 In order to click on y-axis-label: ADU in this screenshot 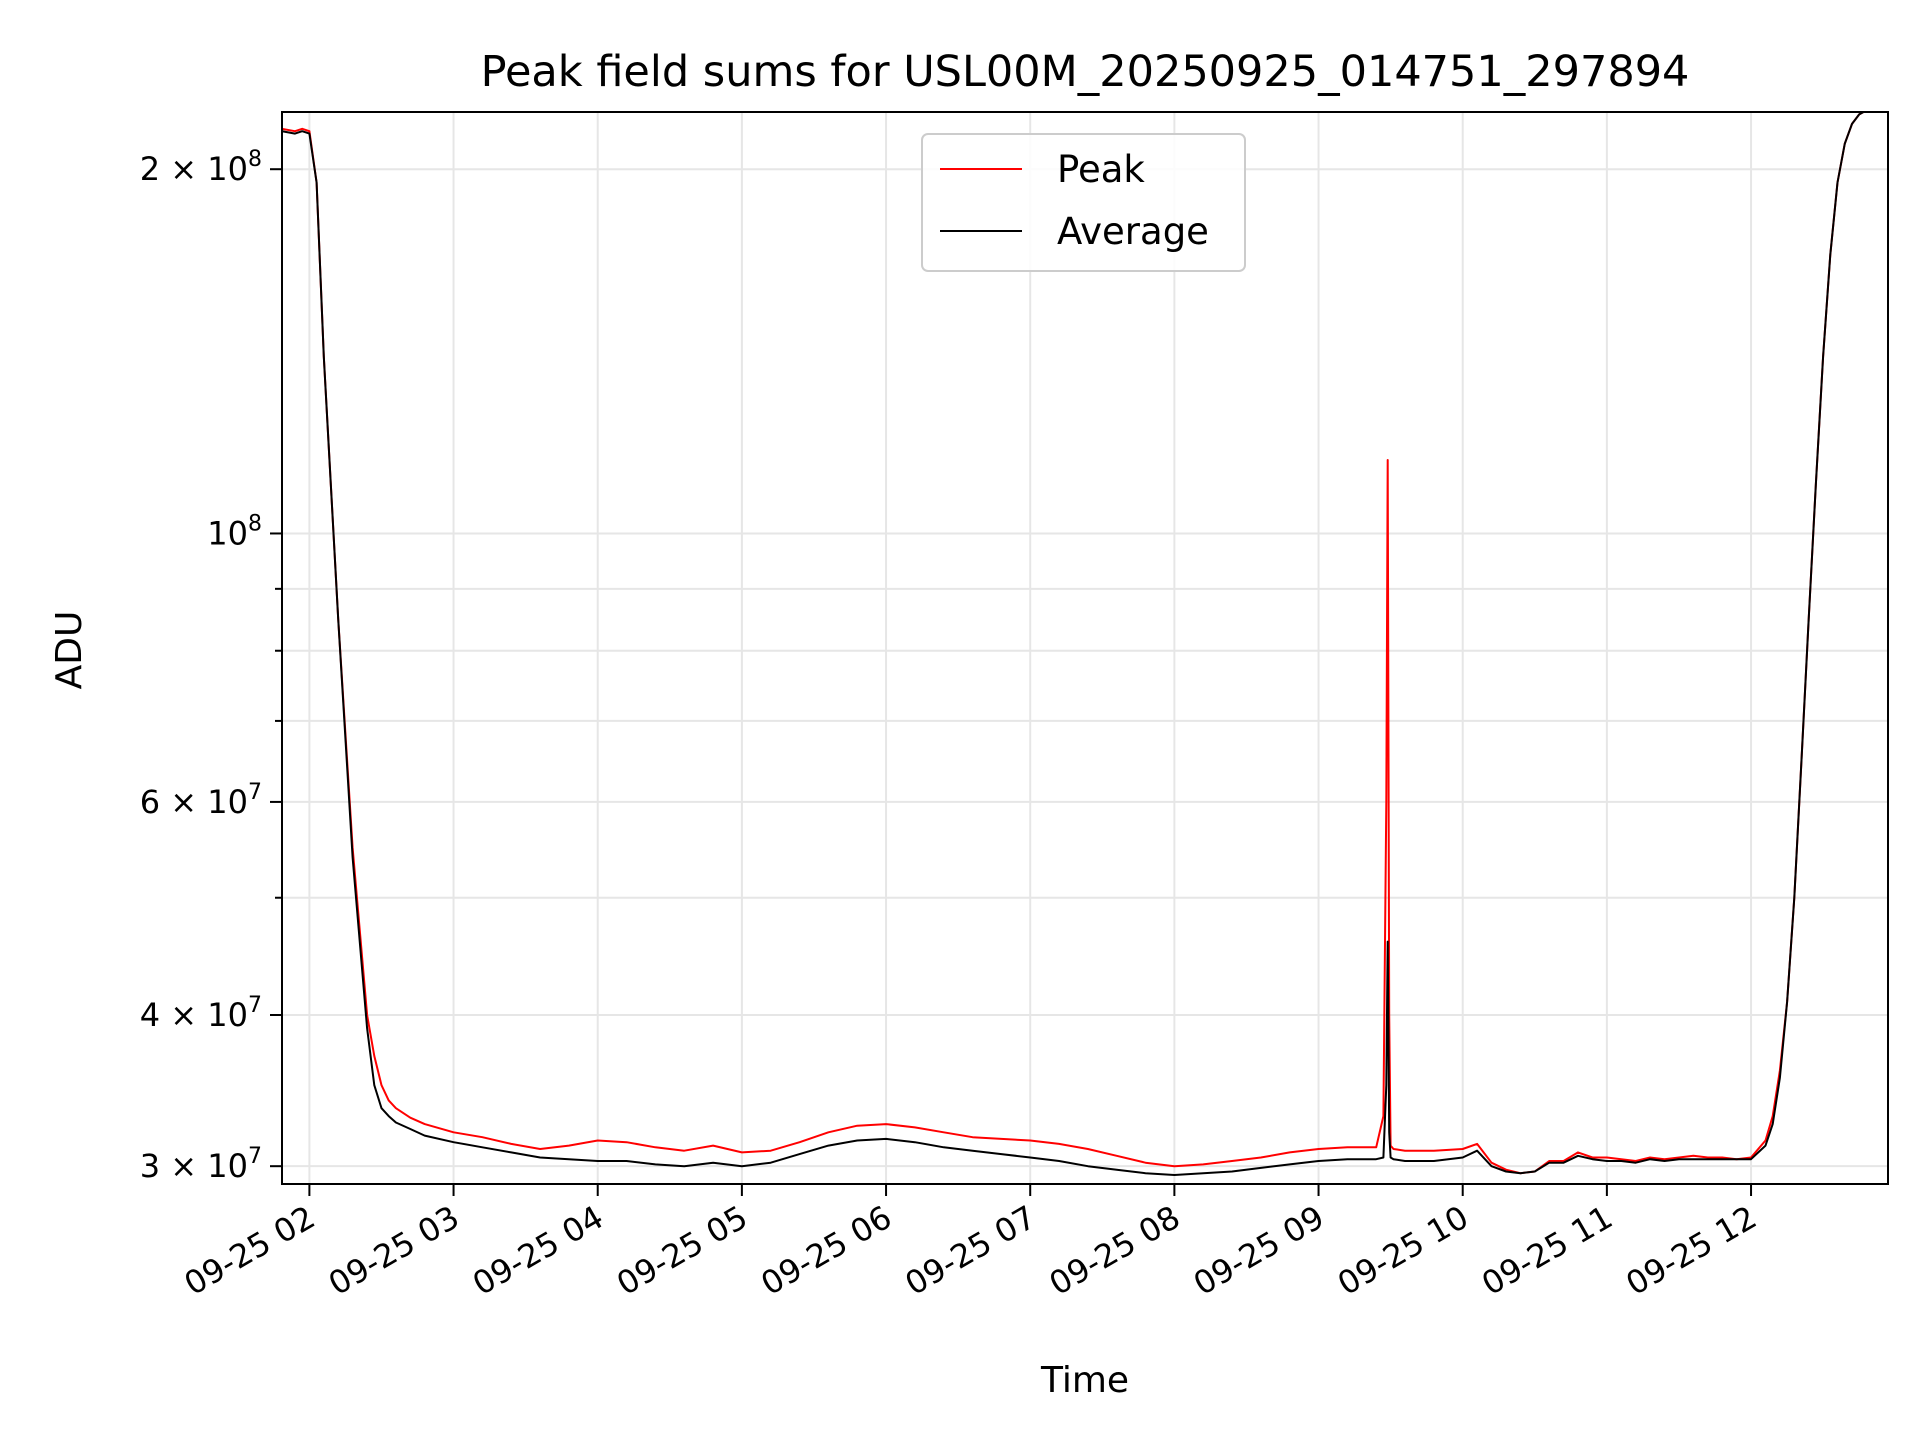, I will do `click(69, 650)`.